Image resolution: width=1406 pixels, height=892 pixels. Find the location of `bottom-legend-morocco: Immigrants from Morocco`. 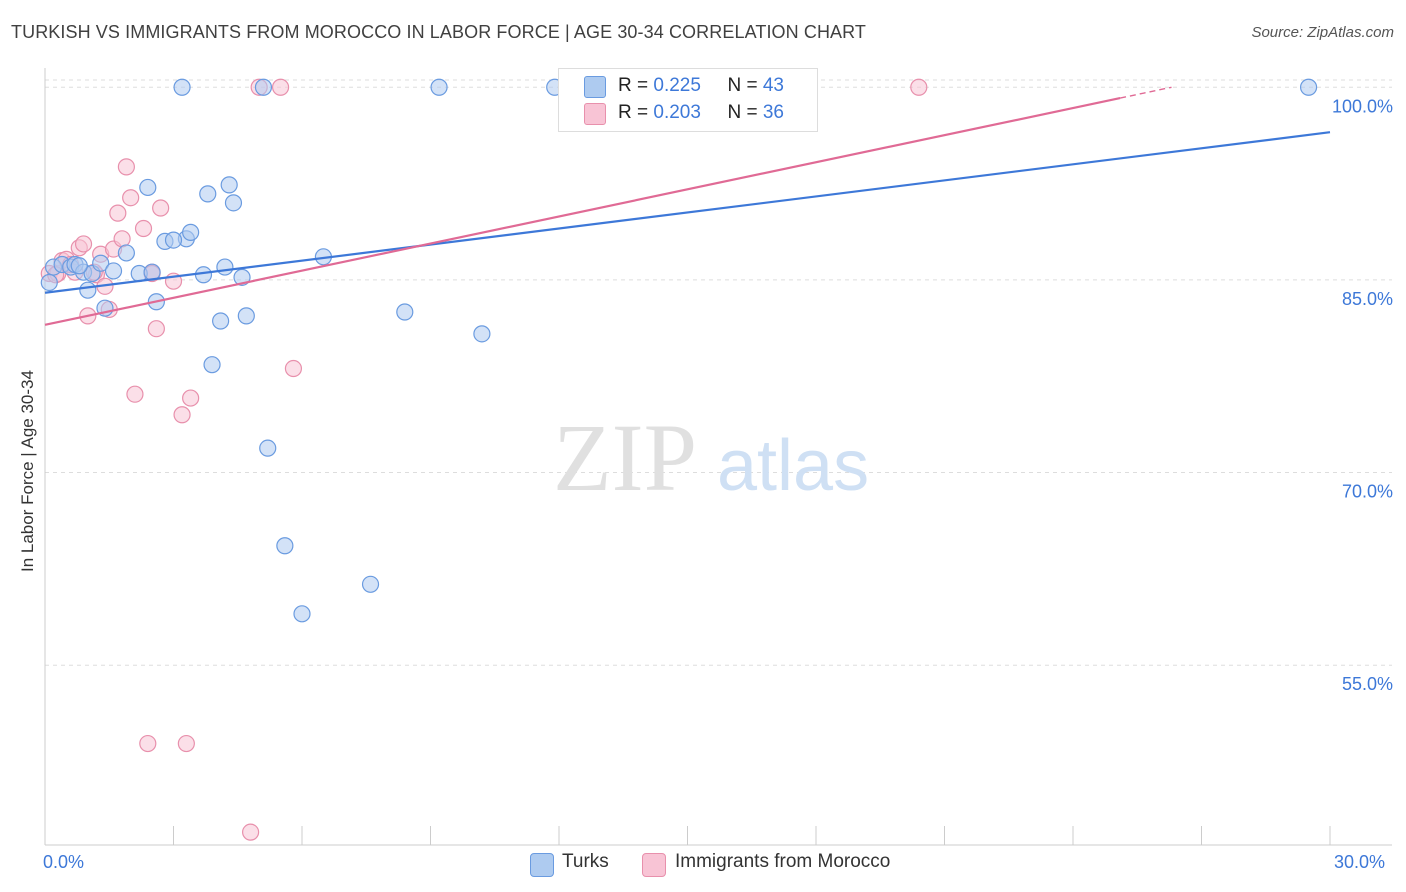

bottom-legend-morocco: Immigrants from Morocco is located at coordinates (783, 861).